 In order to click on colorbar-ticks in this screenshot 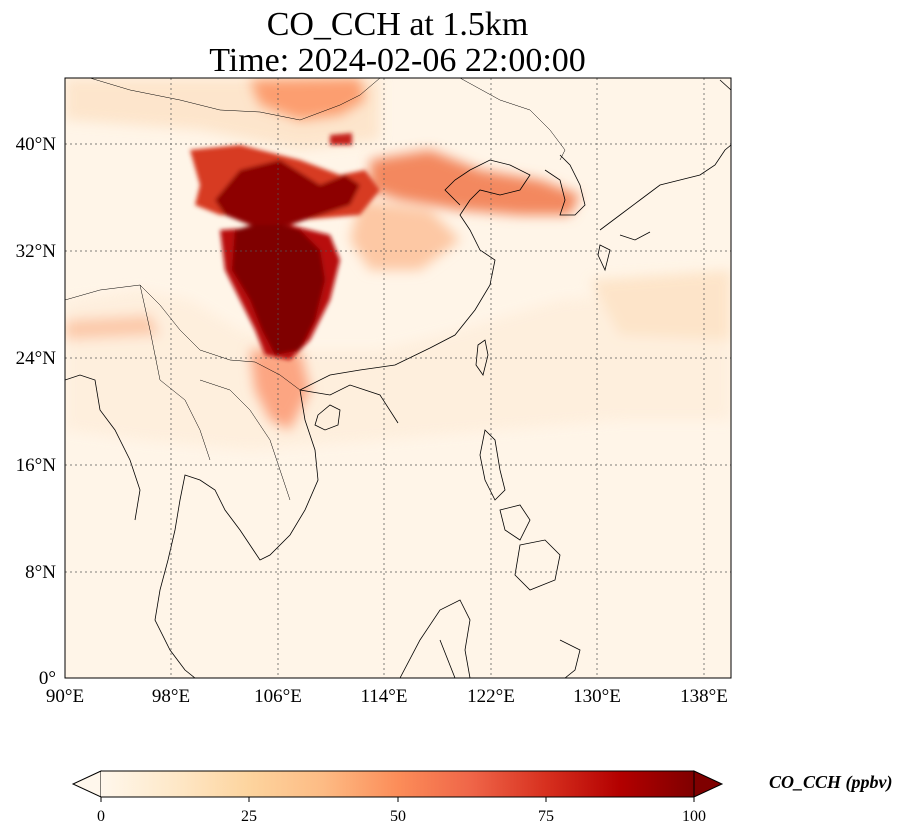, I will do `click(397, 799)`.